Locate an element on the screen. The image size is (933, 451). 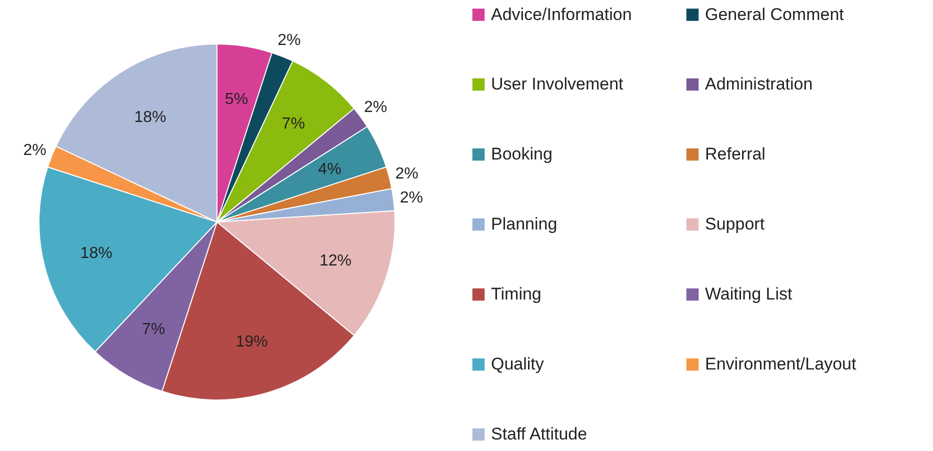
legend-label: Quality is located at coordinates (517, 364).